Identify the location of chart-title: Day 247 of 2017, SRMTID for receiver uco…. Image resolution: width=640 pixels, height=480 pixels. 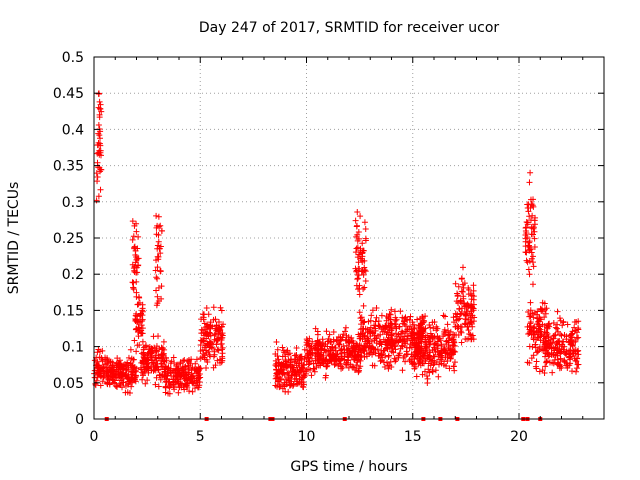
(349, 28).